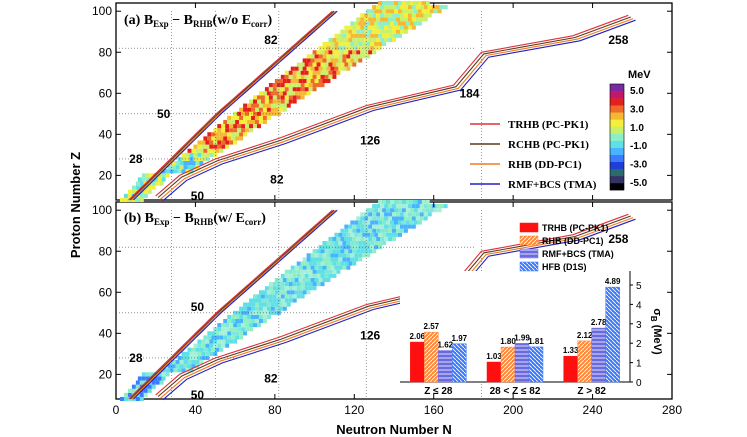 The width and height of the screenshot is (747, 437). What do you see at coordinates (639, 325) in the screenshot?
I see `inset-y-tick-label: 3` at bounding box center [639, 325].